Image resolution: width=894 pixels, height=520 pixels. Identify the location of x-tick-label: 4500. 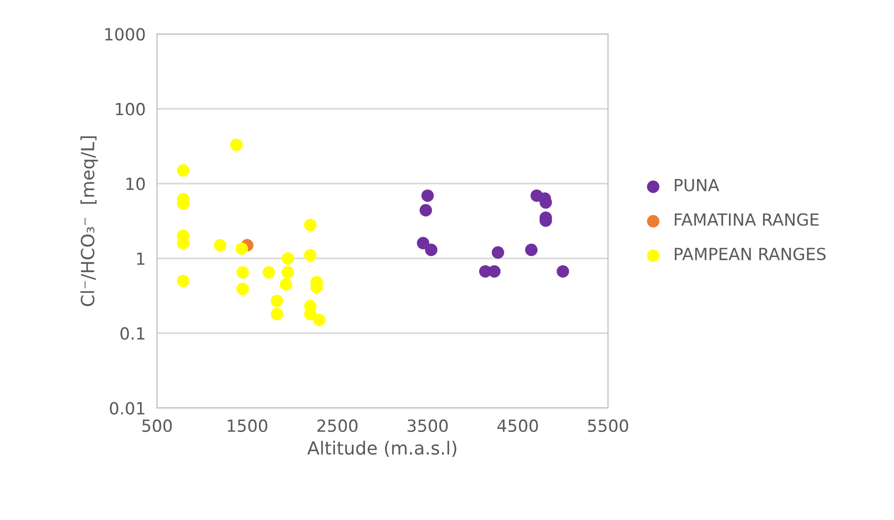
(517, 425).